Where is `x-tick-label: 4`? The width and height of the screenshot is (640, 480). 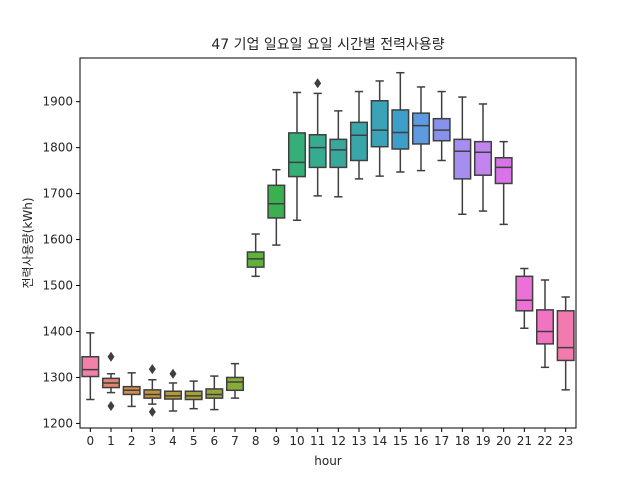 x-tick-label: 4 is located at coordinates (173, 441).